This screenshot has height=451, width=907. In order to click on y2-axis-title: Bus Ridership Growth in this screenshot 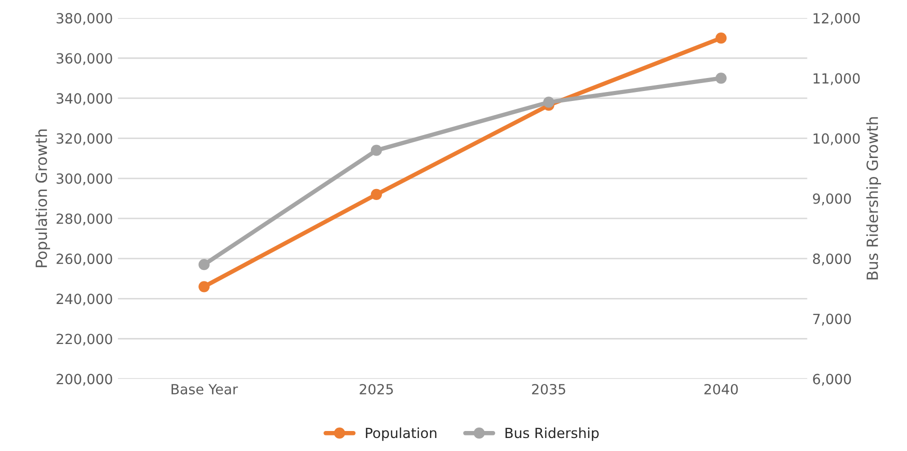, I will do `click(874, 198)`.